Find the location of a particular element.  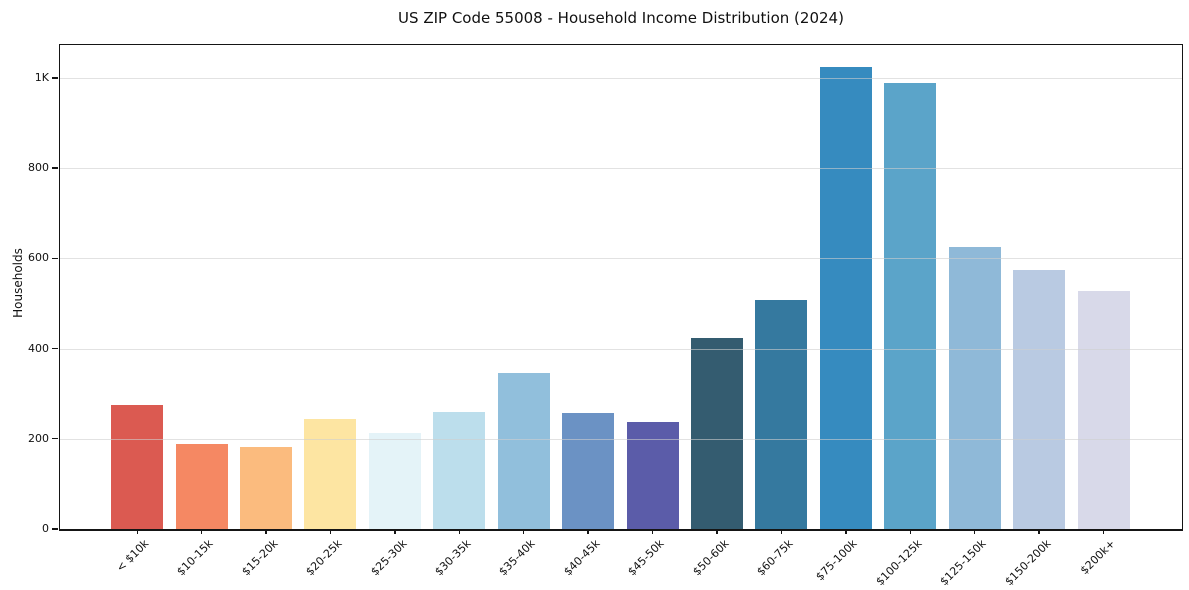

x-tick-label: $20-25k is located at coordinates (324, 558).